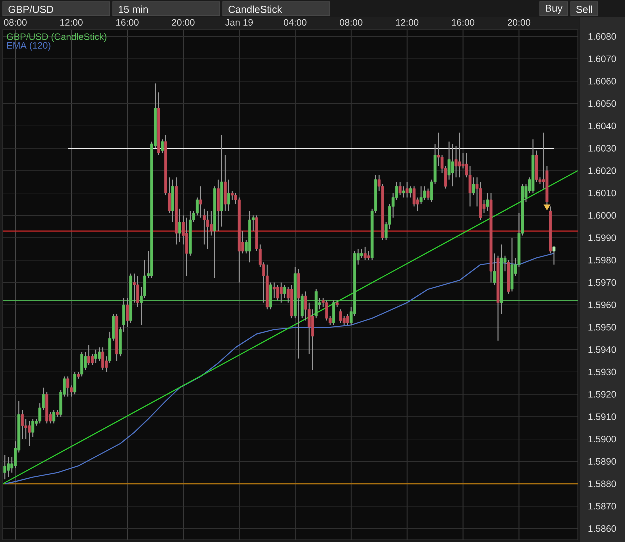 The height and width of the screenshot is (542, 625). Describe the element at coordinates (29, 46) in the screenshot. I see `text: EMA (120)` at that location.